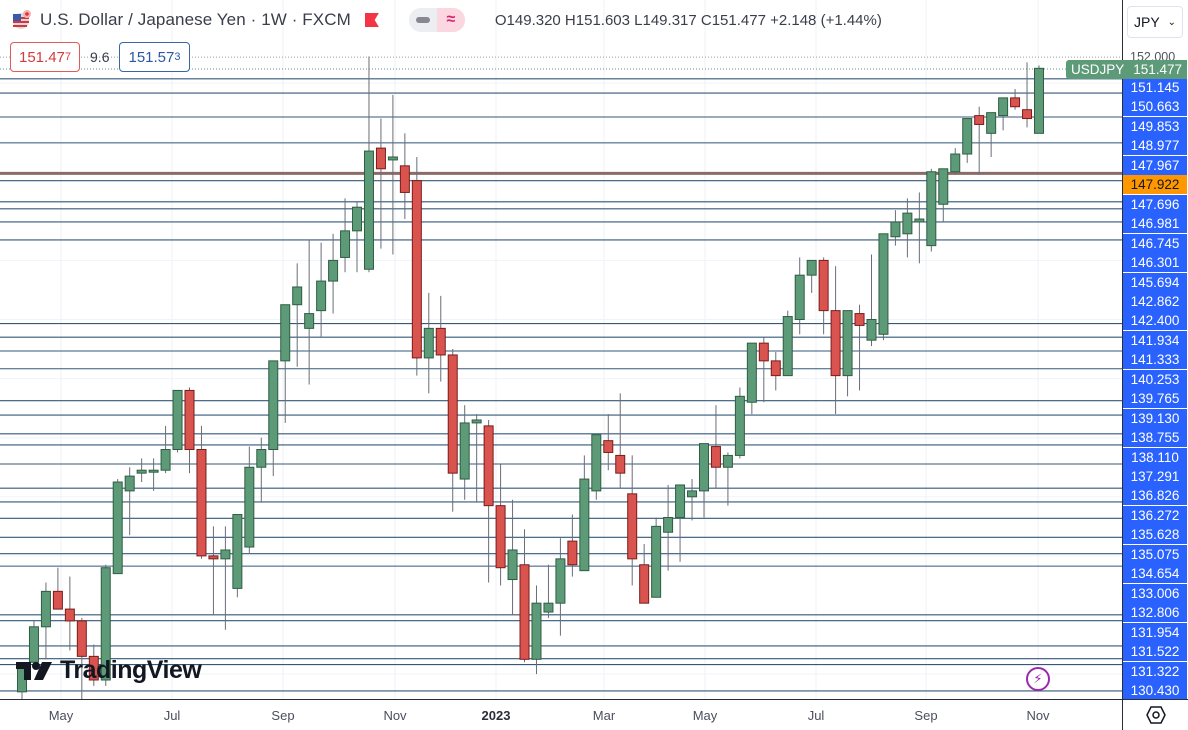 The height and width of the screenshot is (730, 1188). I want to click on price-level-label: 141.934, so click(1155, 340).